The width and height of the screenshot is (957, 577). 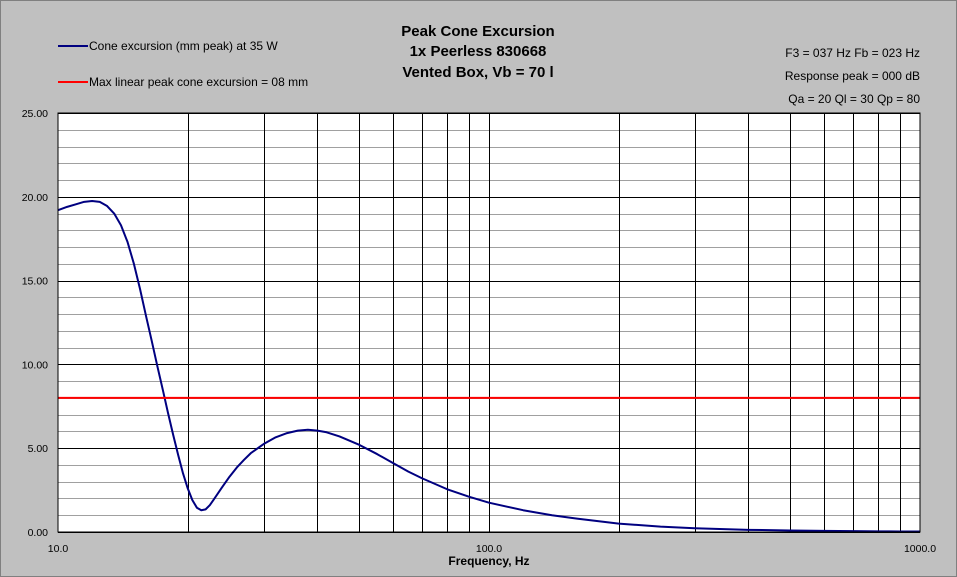 What do you see at coordinates (477, 31) in the screenshot?
I see `chart-title-line-1: Peak Cone Excursion` at bounding box center [477, 31].